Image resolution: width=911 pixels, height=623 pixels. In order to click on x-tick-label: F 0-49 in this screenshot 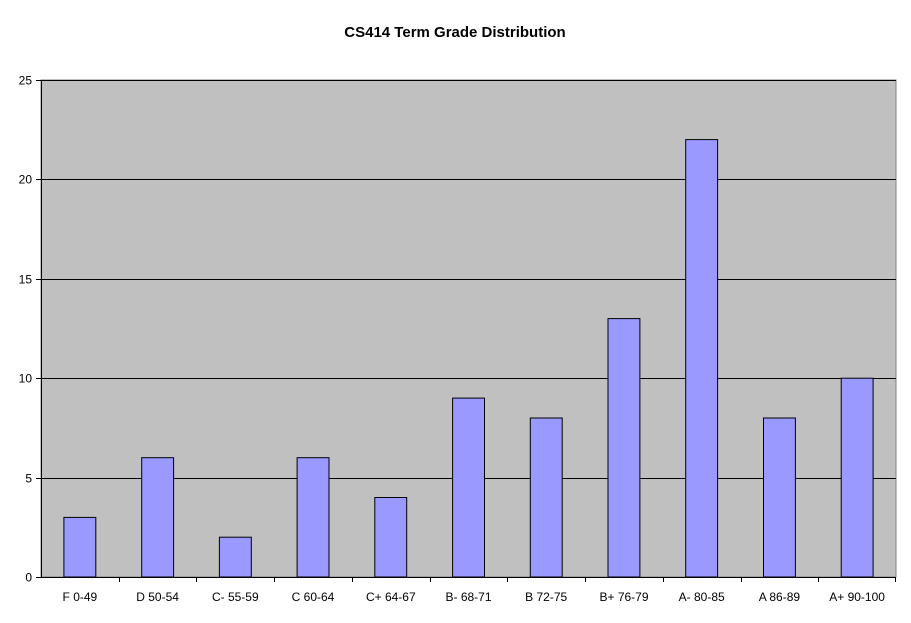, I will do `click(80, 597)`.